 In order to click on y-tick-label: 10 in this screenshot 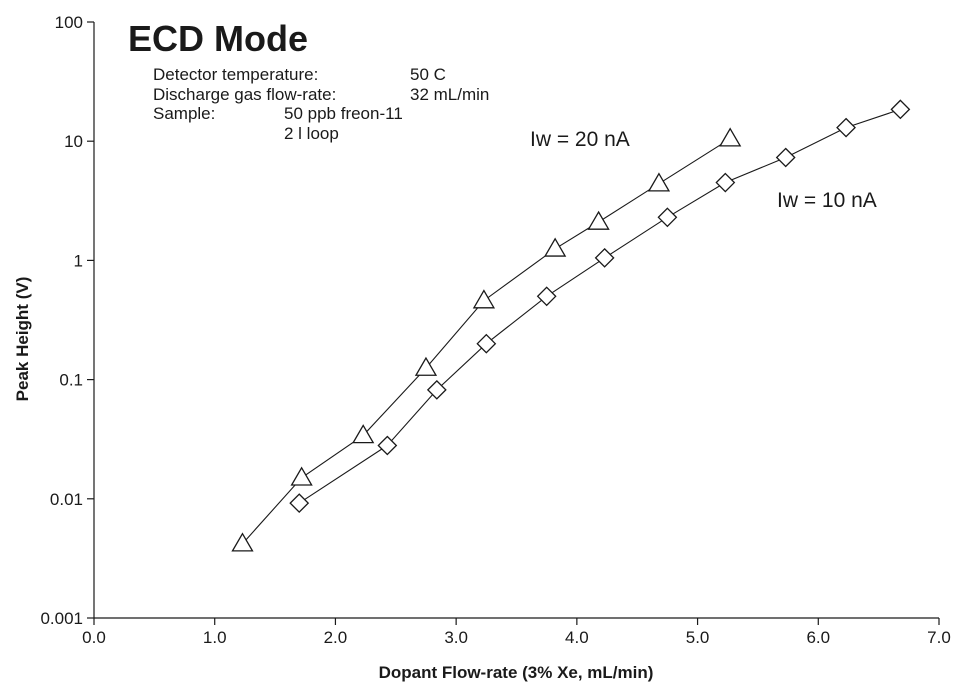, I will do `click(73, 141)`.